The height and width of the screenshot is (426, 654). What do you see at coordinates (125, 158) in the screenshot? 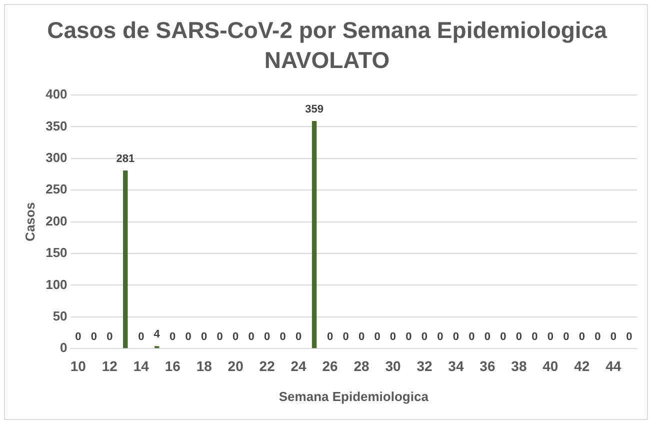
I see `data-label: 281` at bounding box center [125, 158].